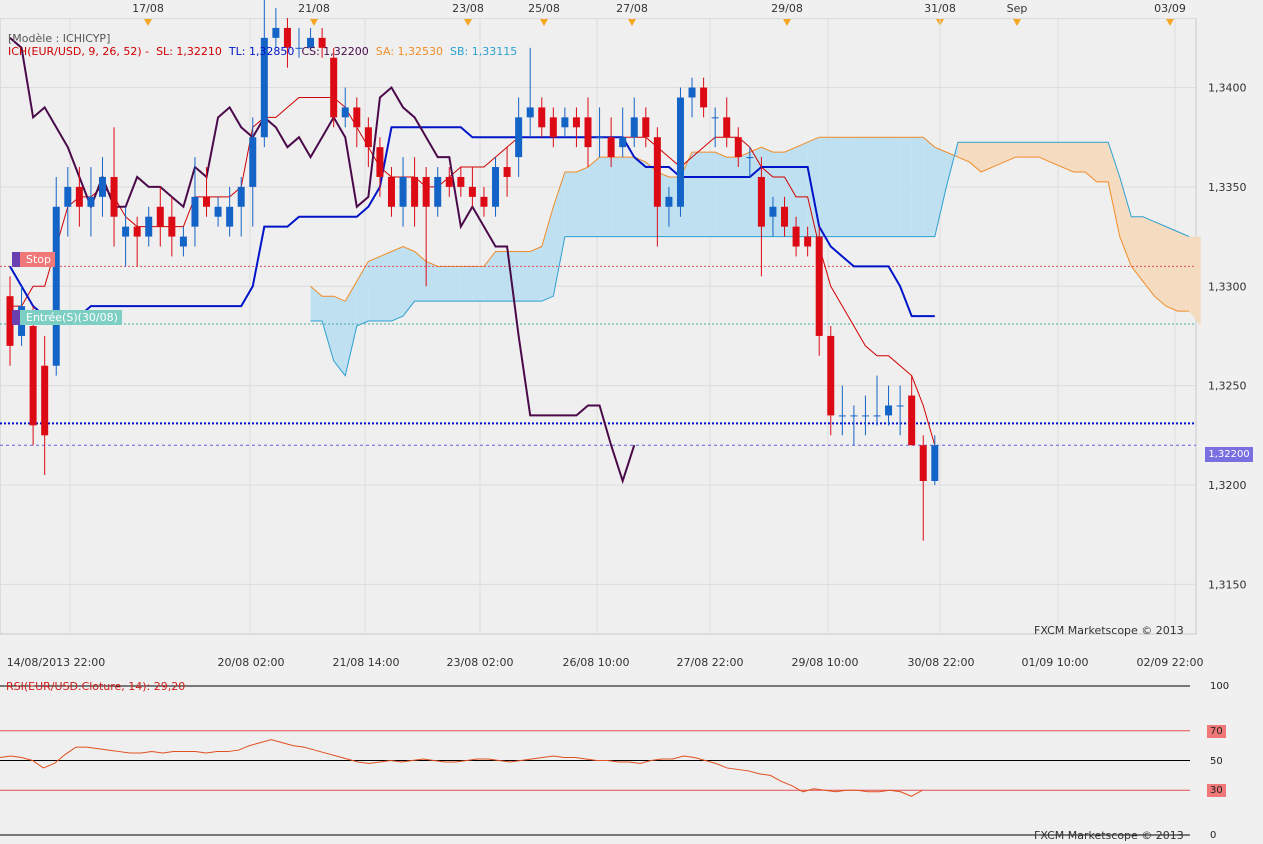 Image resolution: width=1263 pixels, height=844 pixels. I want to click on sl-value: SL: 1,32210, so click(189, 51).